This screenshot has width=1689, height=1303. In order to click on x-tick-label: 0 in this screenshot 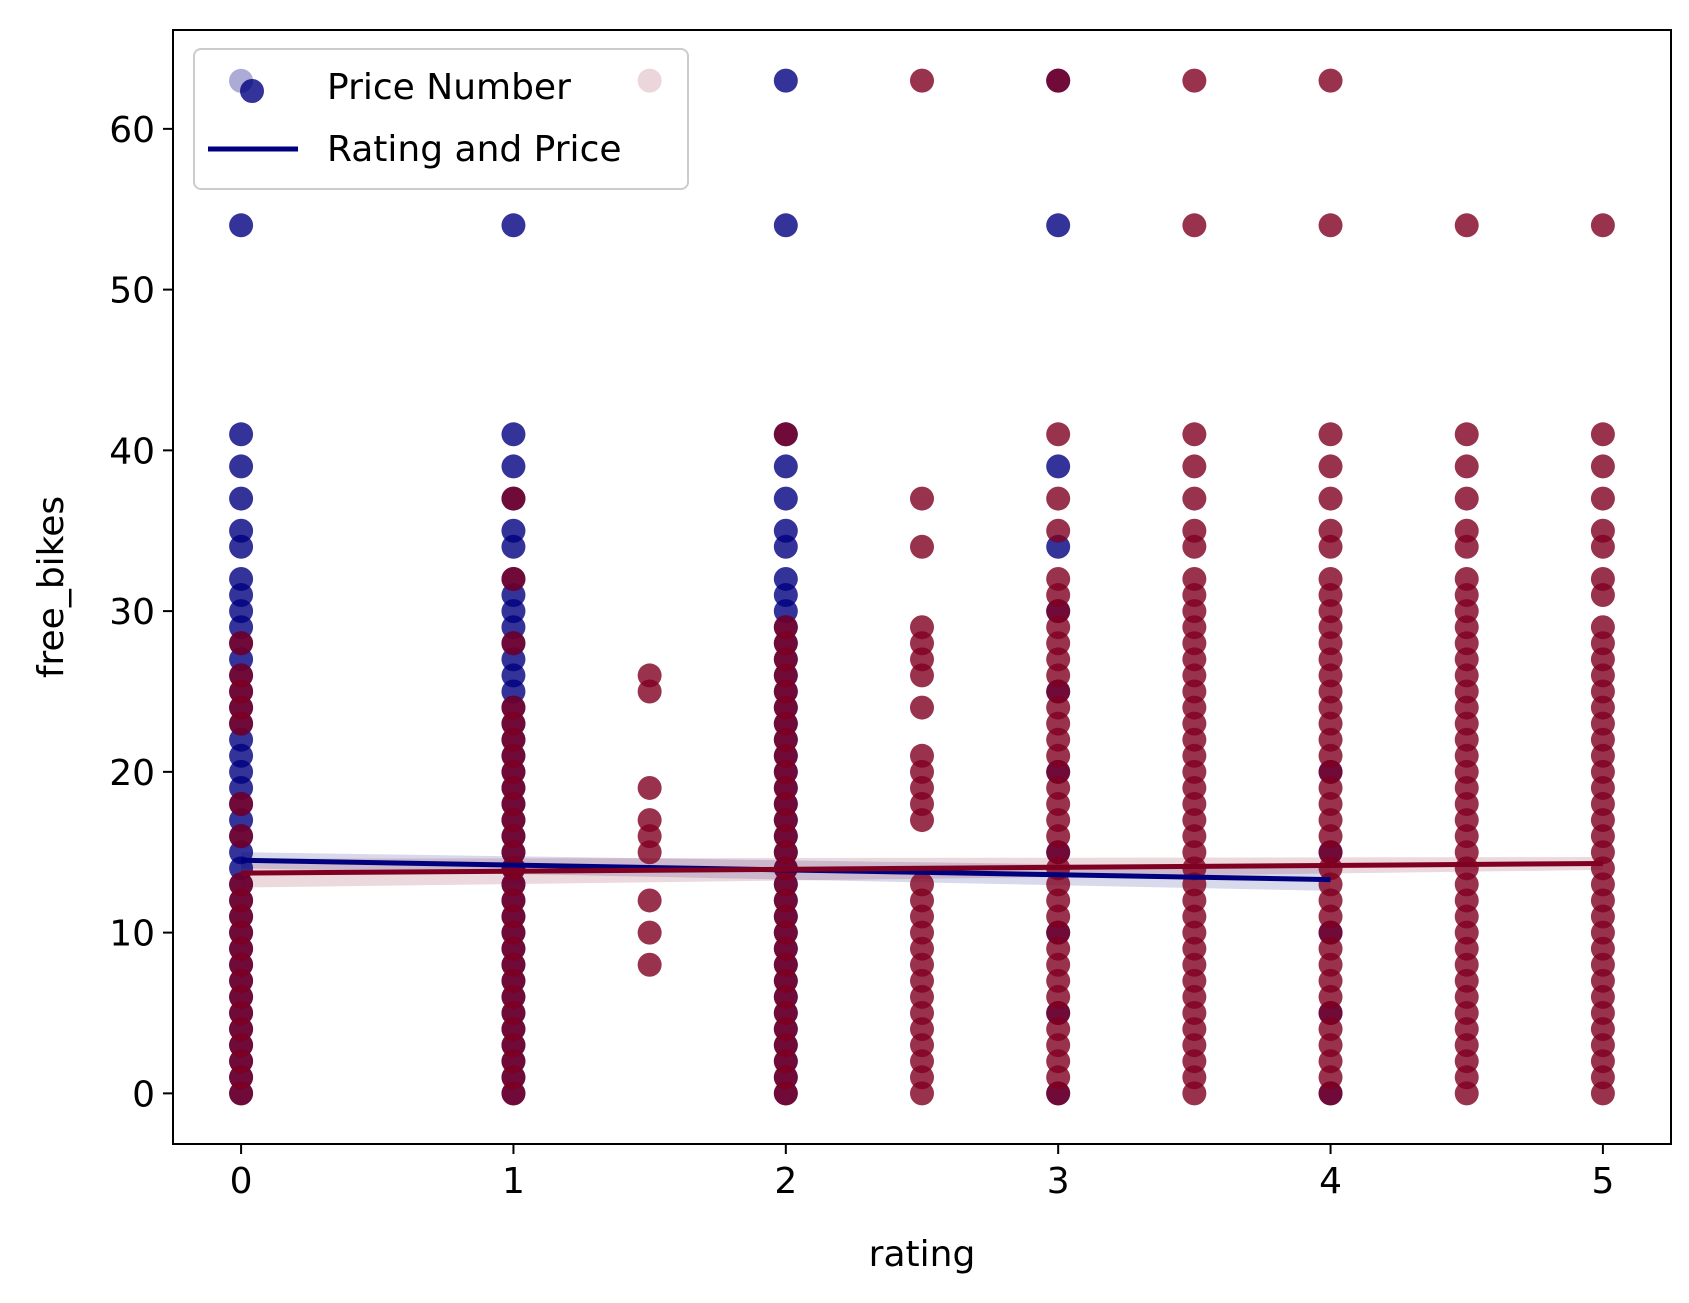, I will do `click(241, 1181)`.